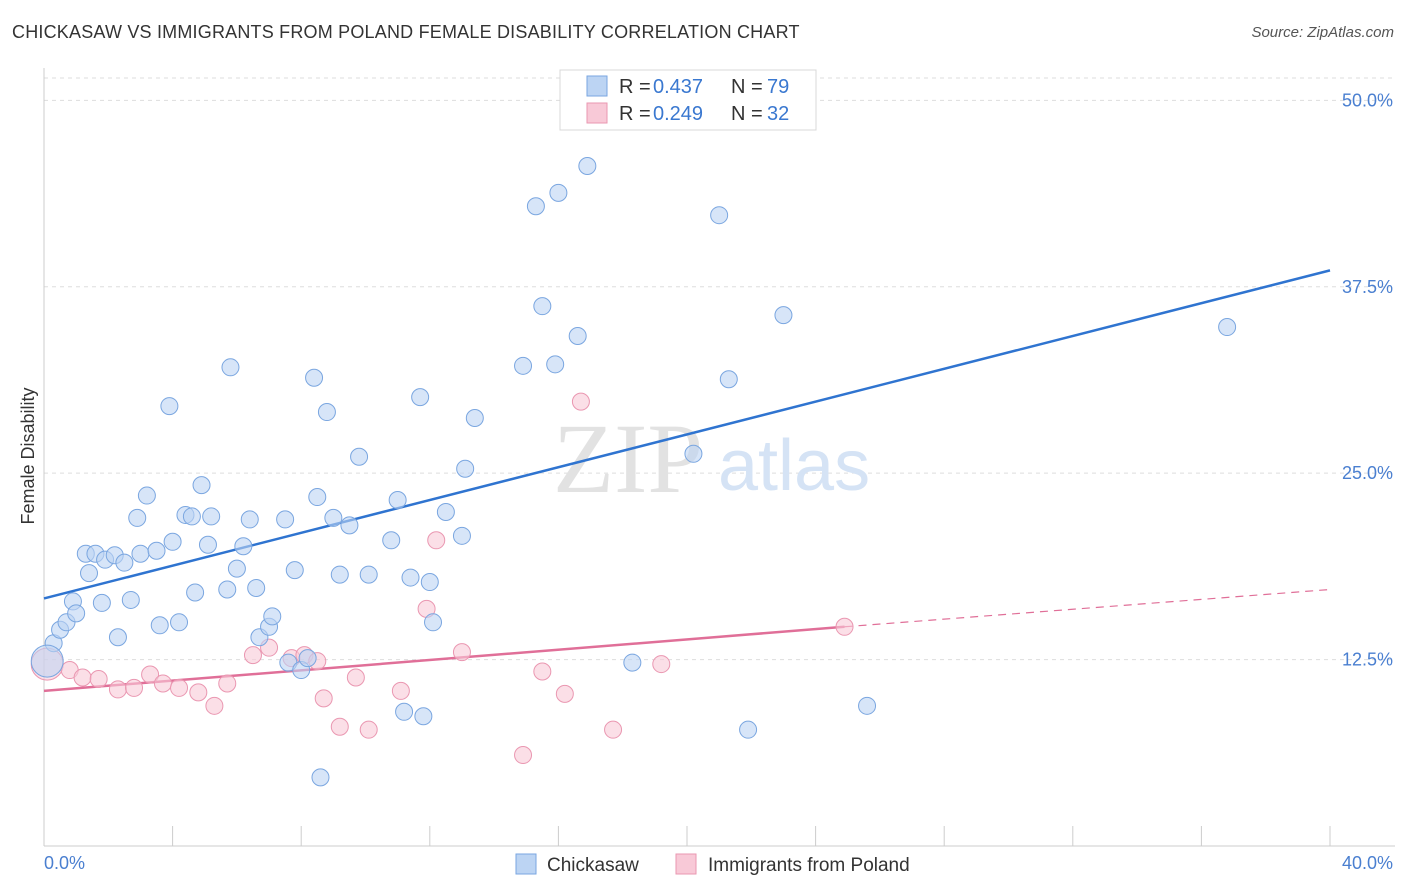  What do you see at coordinates (1087, 608) in the screenshot?
I see `poland-trend-line-extension` at bounding box center [1087, 608].